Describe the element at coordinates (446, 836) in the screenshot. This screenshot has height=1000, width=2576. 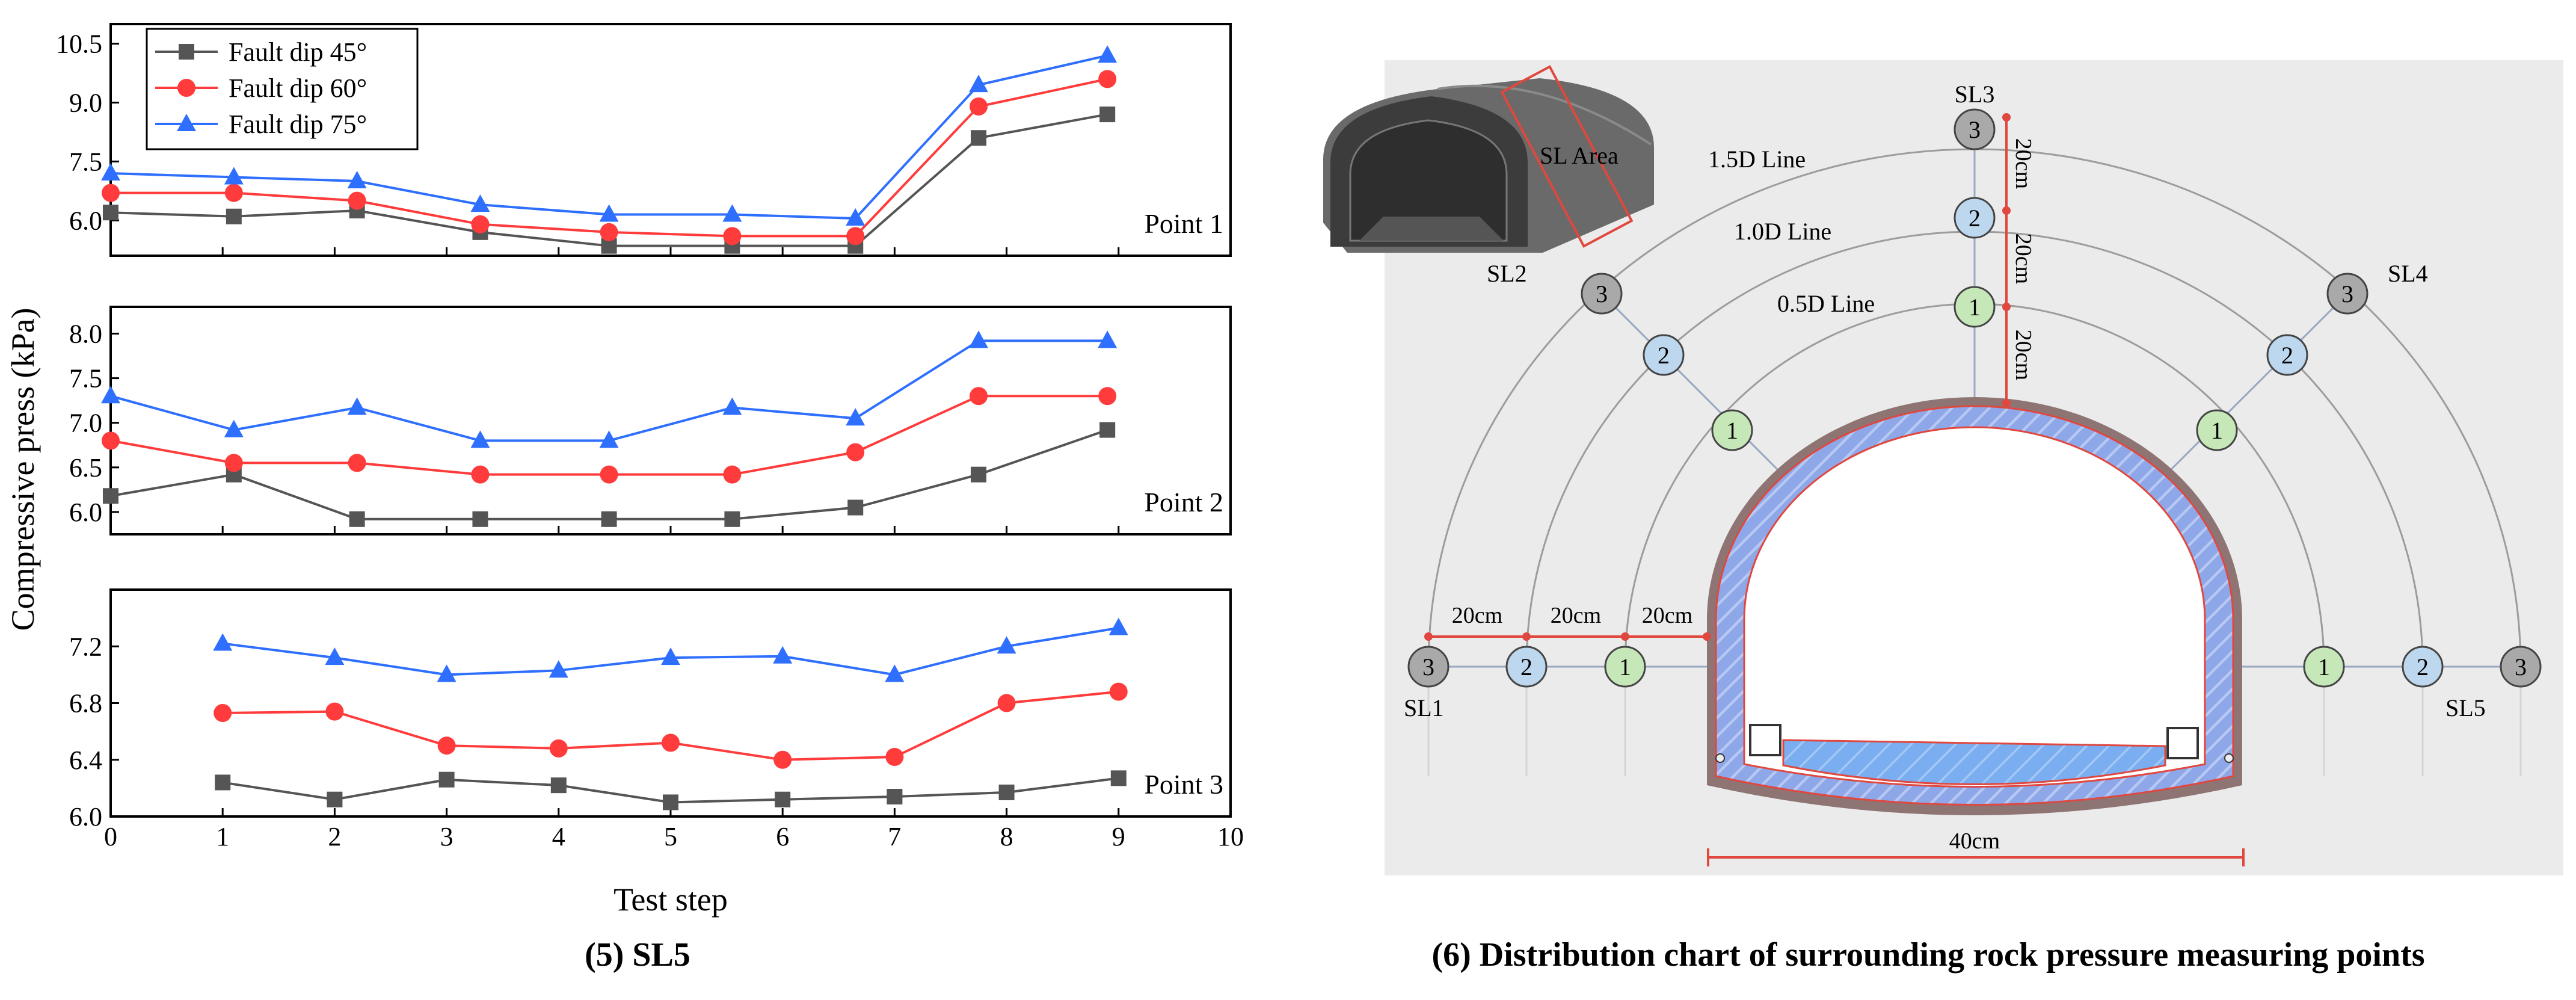
I see `x-tick-label: 3` at that location.